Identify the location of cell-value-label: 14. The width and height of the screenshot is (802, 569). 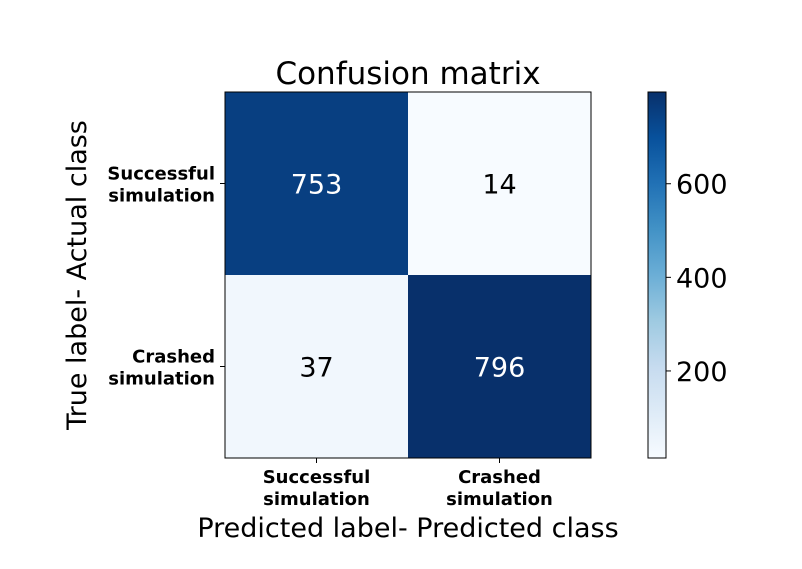
(499, 185).